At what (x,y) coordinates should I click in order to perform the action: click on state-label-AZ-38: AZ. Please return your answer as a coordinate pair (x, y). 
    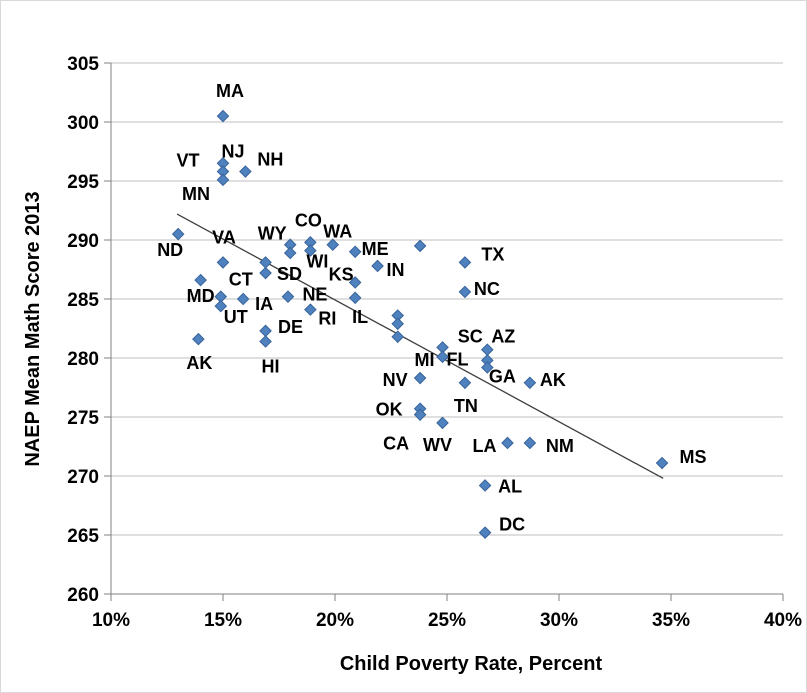
    Looking at the image, I should click on (503, 336).